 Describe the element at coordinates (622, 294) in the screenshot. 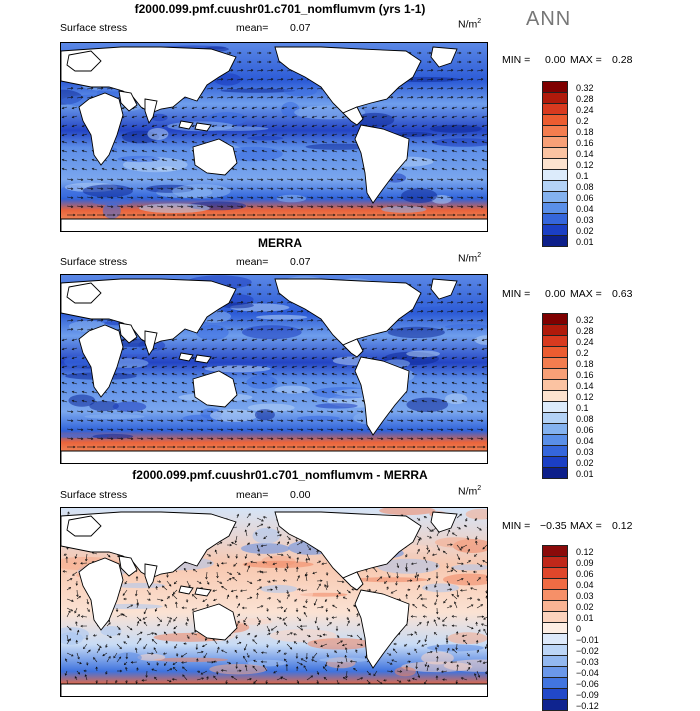

I see `max-value: 0.63` at that location.